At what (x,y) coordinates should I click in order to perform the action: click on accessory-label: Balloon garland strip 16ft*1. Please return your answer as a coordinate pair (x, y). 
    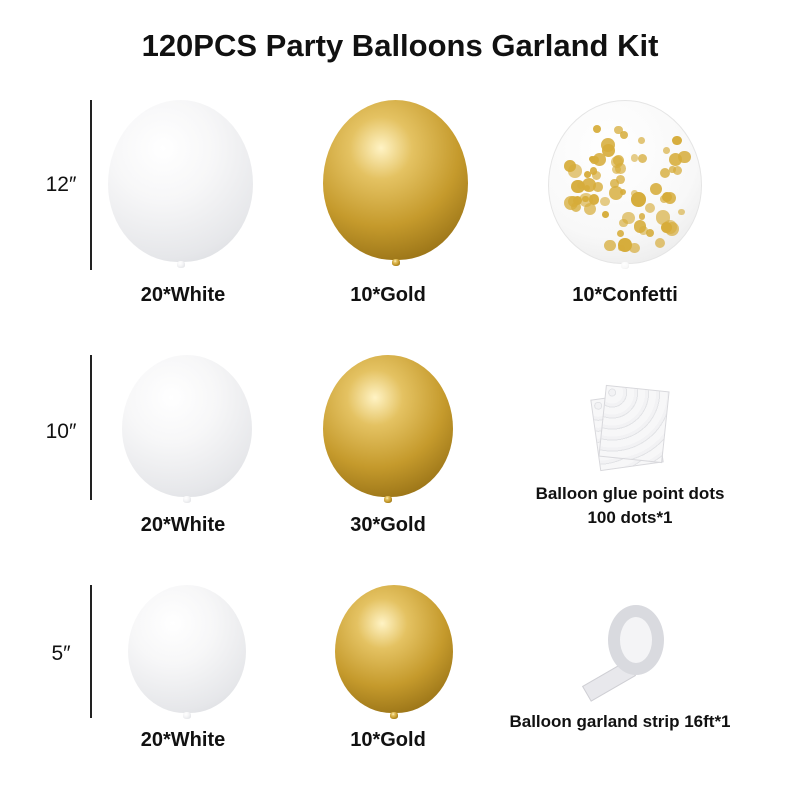
    Looking at the image, I should click on (620, 721).